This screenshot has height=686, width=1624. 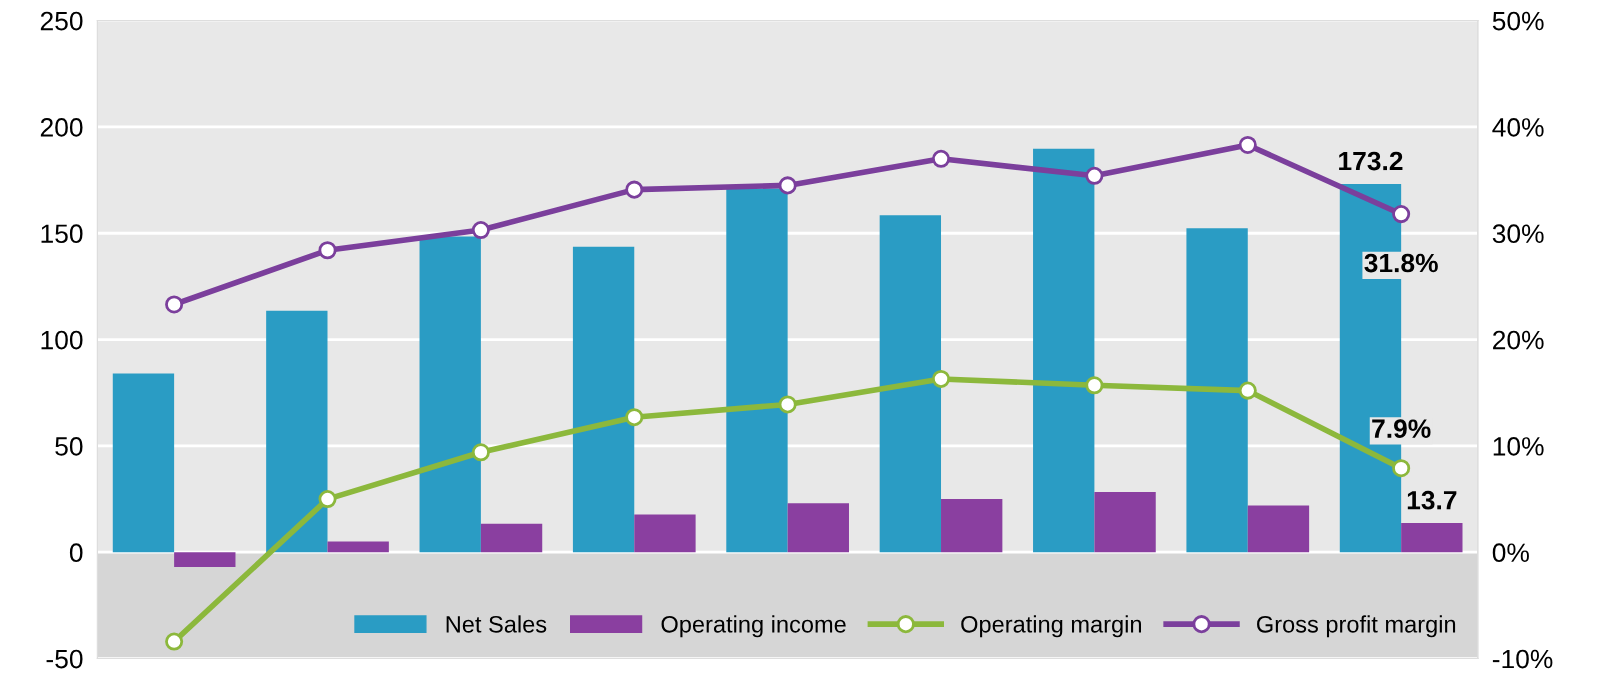 What do you see at coordinates (62, 340) in the screenshot?
I see `y-tick-label: 100` at bounding box center [62, 340].